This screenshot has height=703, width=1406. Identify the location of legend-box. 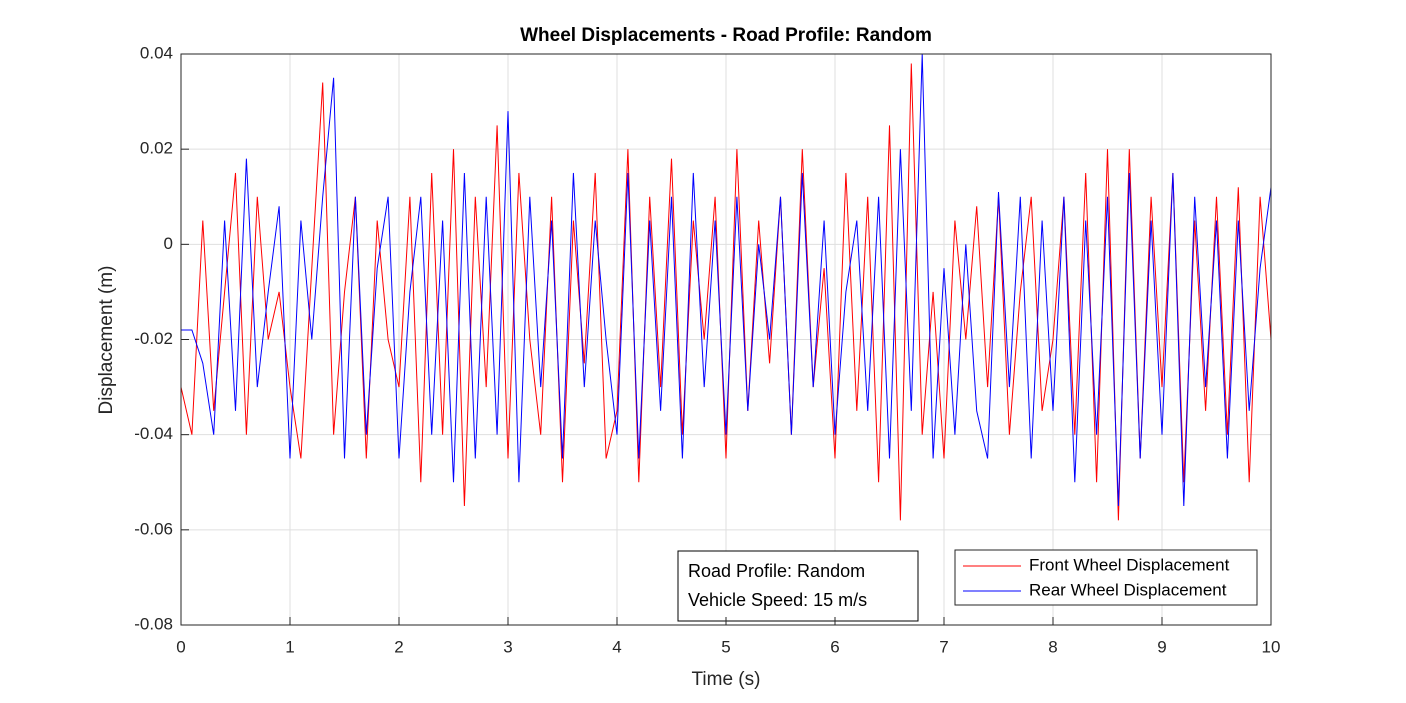
(1106, 577).